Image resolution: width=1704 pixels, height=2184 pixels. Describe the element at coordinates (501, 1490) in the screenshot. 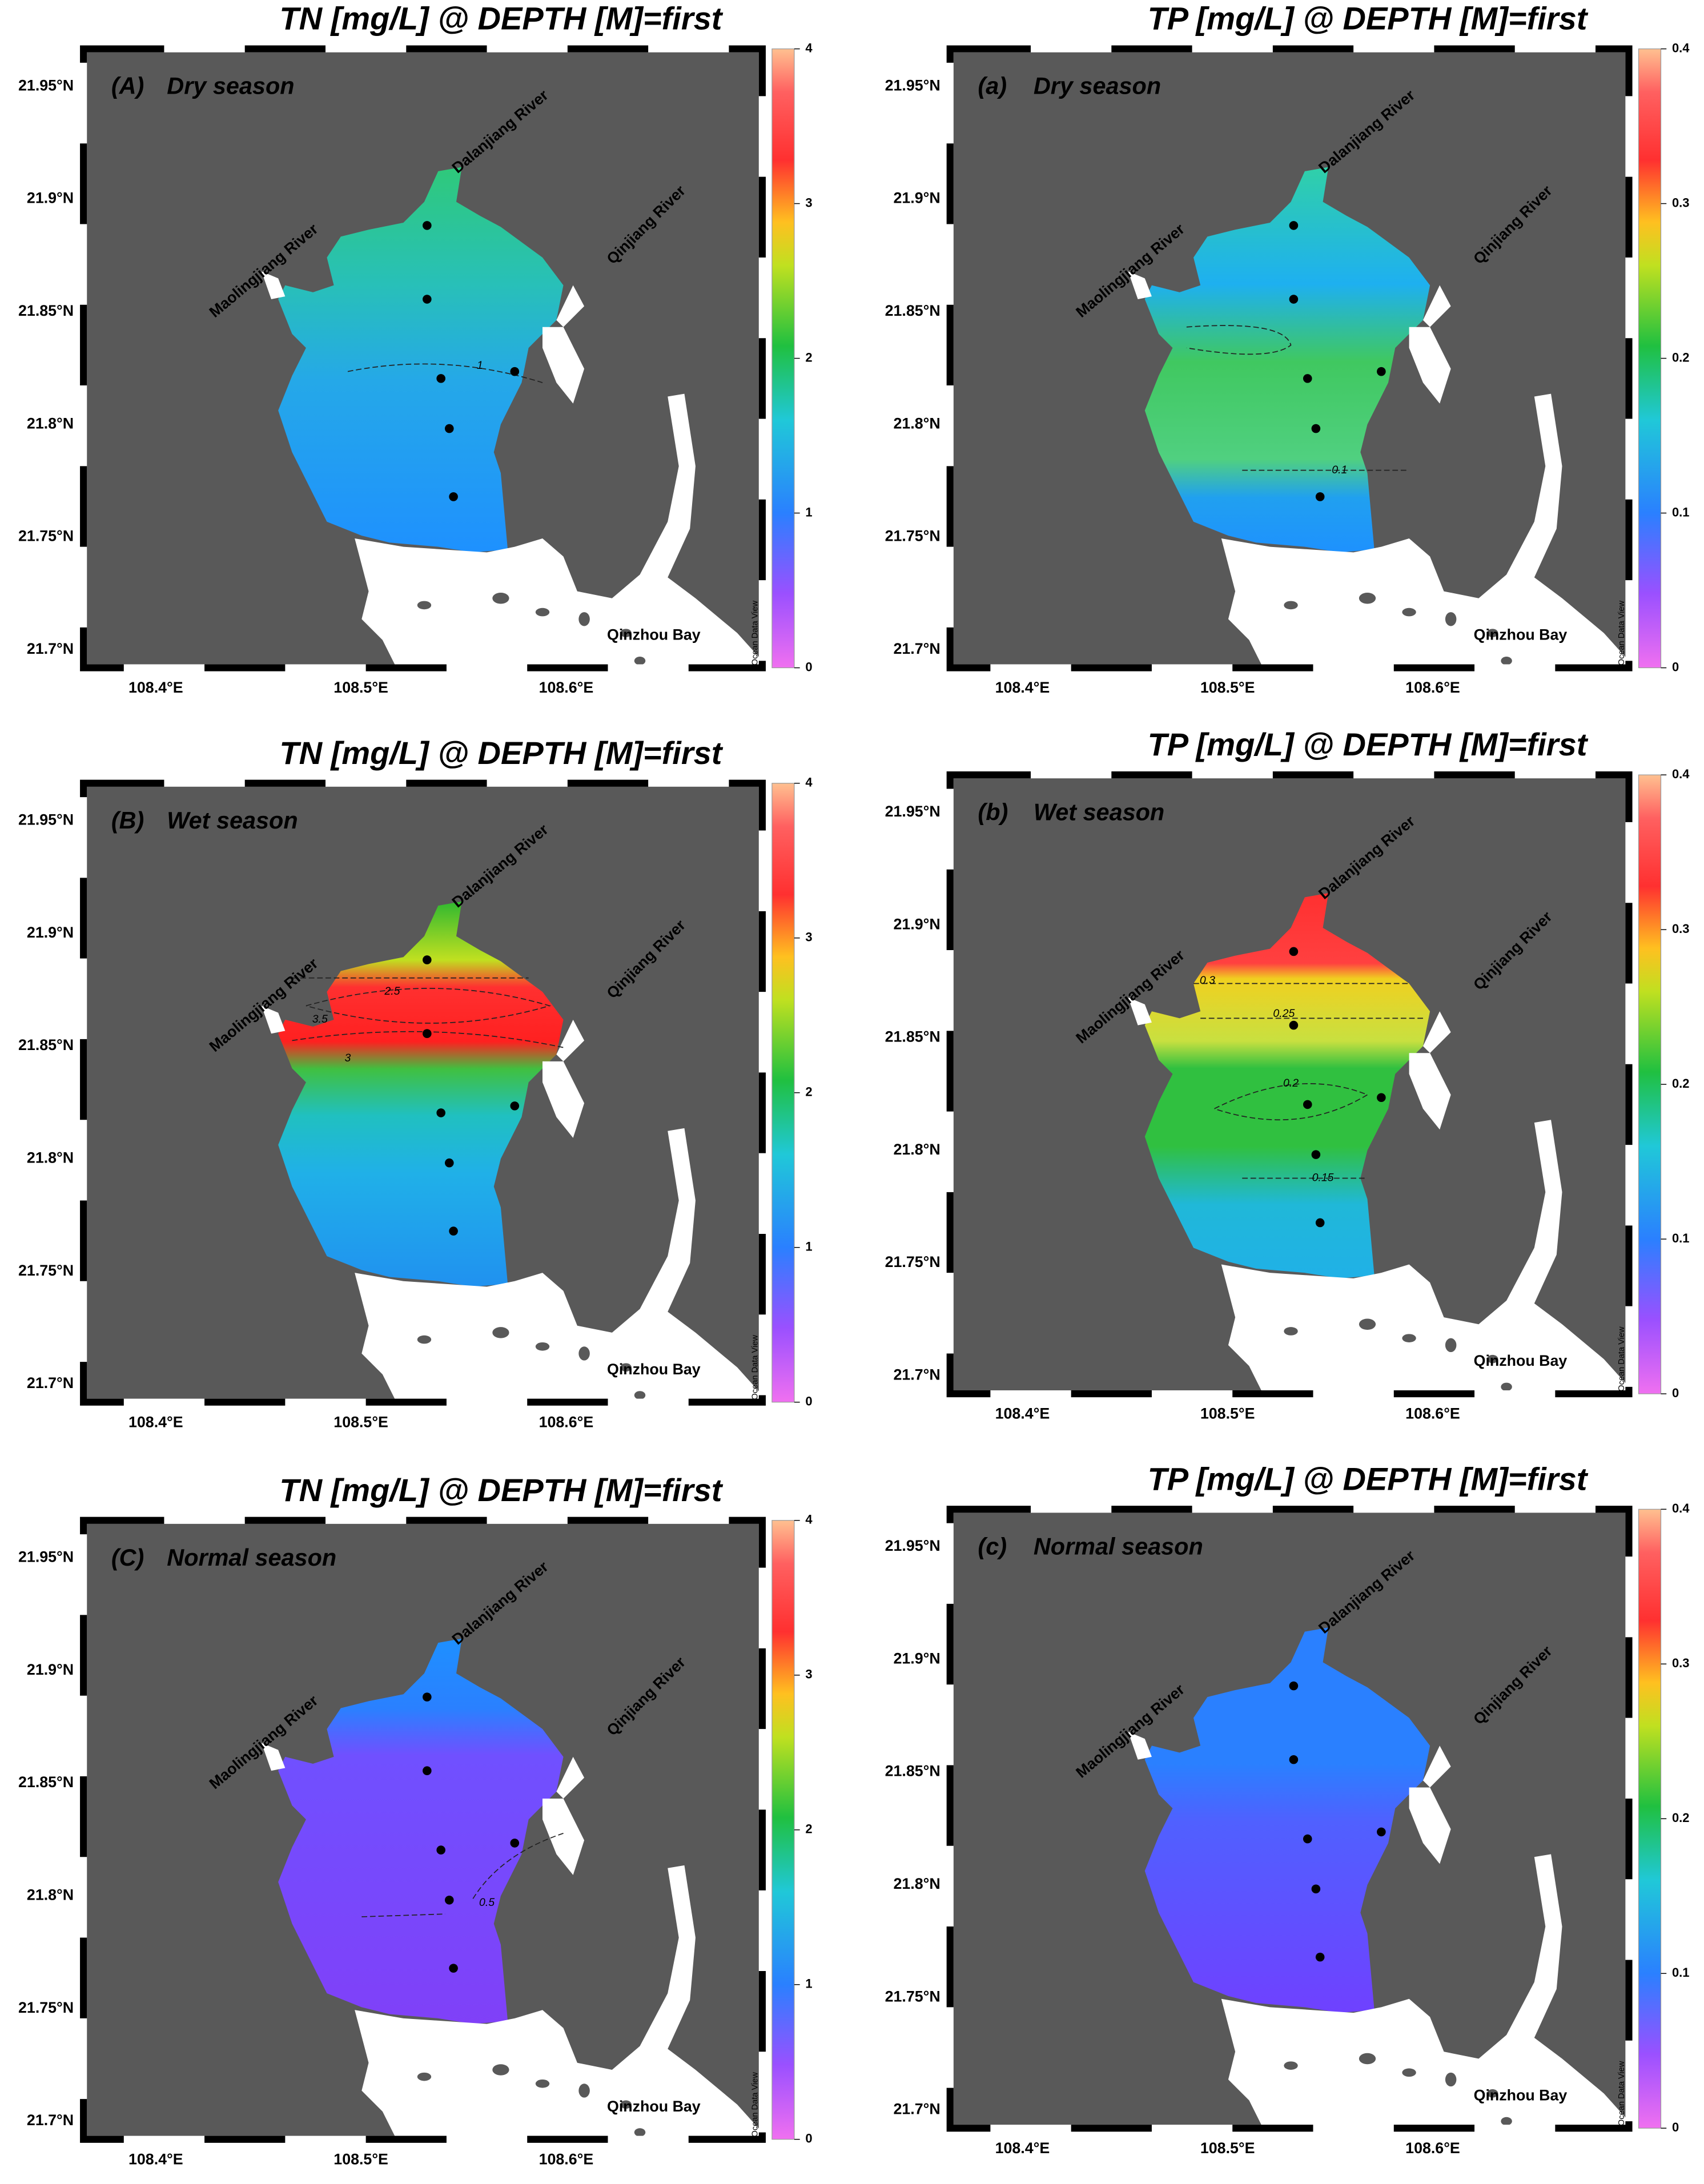

I see `panel-title: TN [mg/L] @ DEPTH [M]=first` at that location.